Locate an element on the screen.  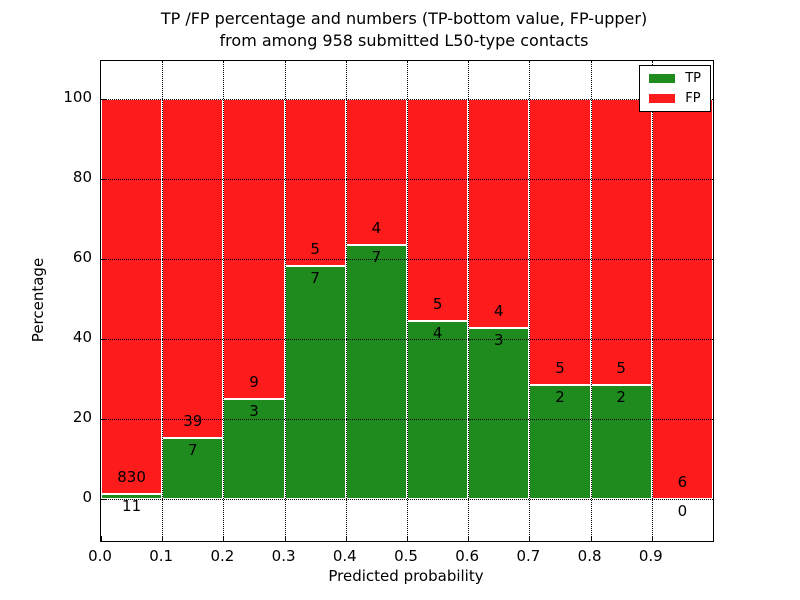
y-tick-label: 100 is located at coordinates (77, 97).